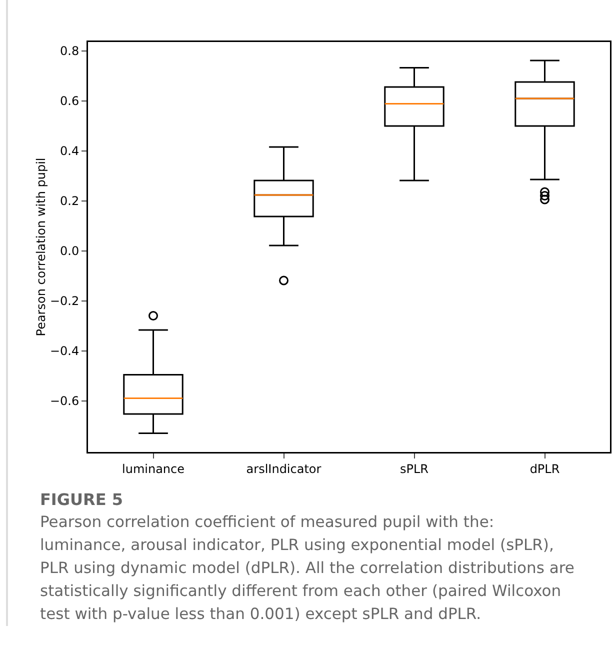  What do you see at coordinates (65, 351) in the screenshot?
I see `y-tick-label: −0.4` at bounding box center [65, 351].